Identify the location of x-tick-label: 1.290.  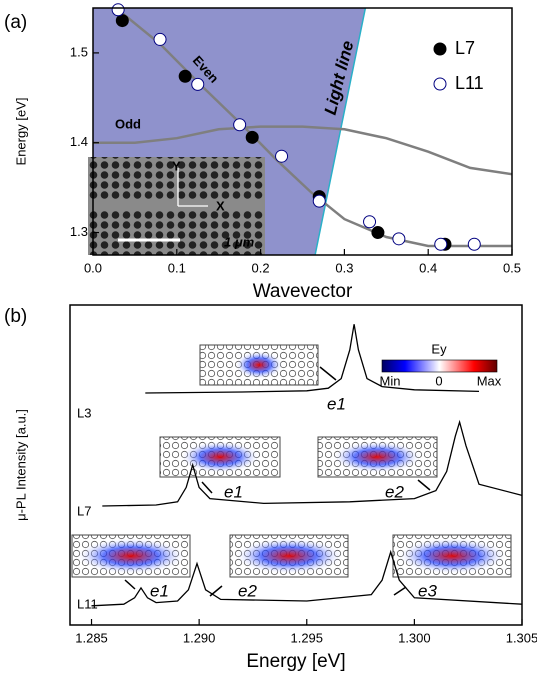
(199, 637).